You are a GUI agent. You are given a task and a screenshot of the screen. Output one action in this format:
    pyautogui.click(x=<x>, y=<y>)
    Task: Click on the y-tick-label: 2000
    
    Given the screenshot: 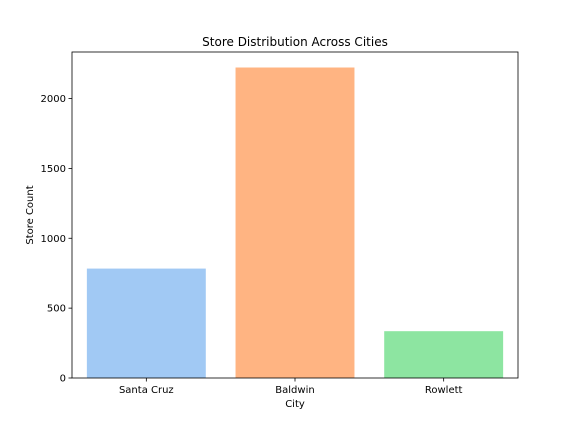 What is the action you would take?
    pyautogui.click(x=53, y=99)
    